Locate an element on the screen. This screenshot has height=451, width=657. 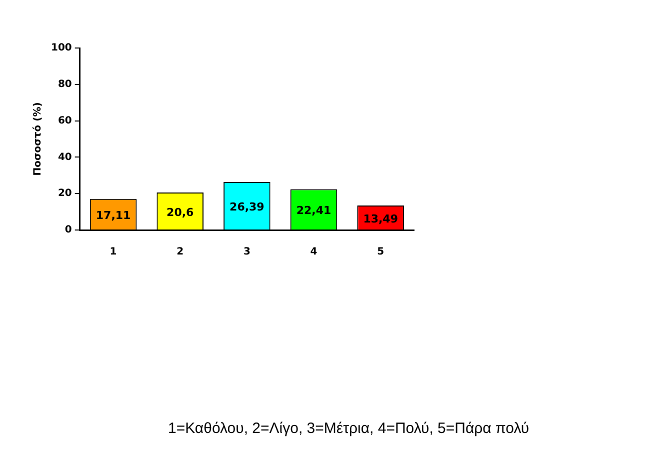
y-tick-label: 20 is located at coordinates (65, 194).